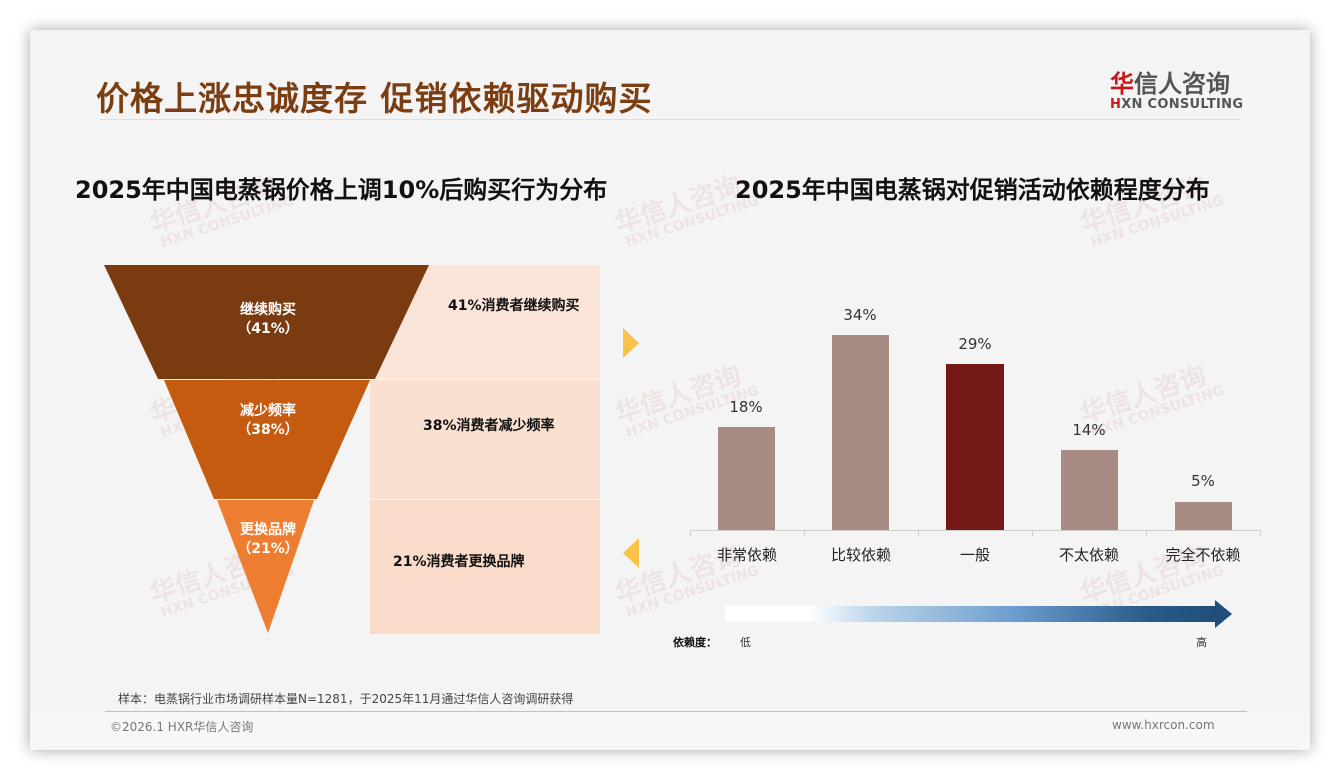 The width and height of the screenshot is (1340, 780). Describe the element at coordinates (1223, 614) in the screenshot. I see `arrow-right-icon` at that location.